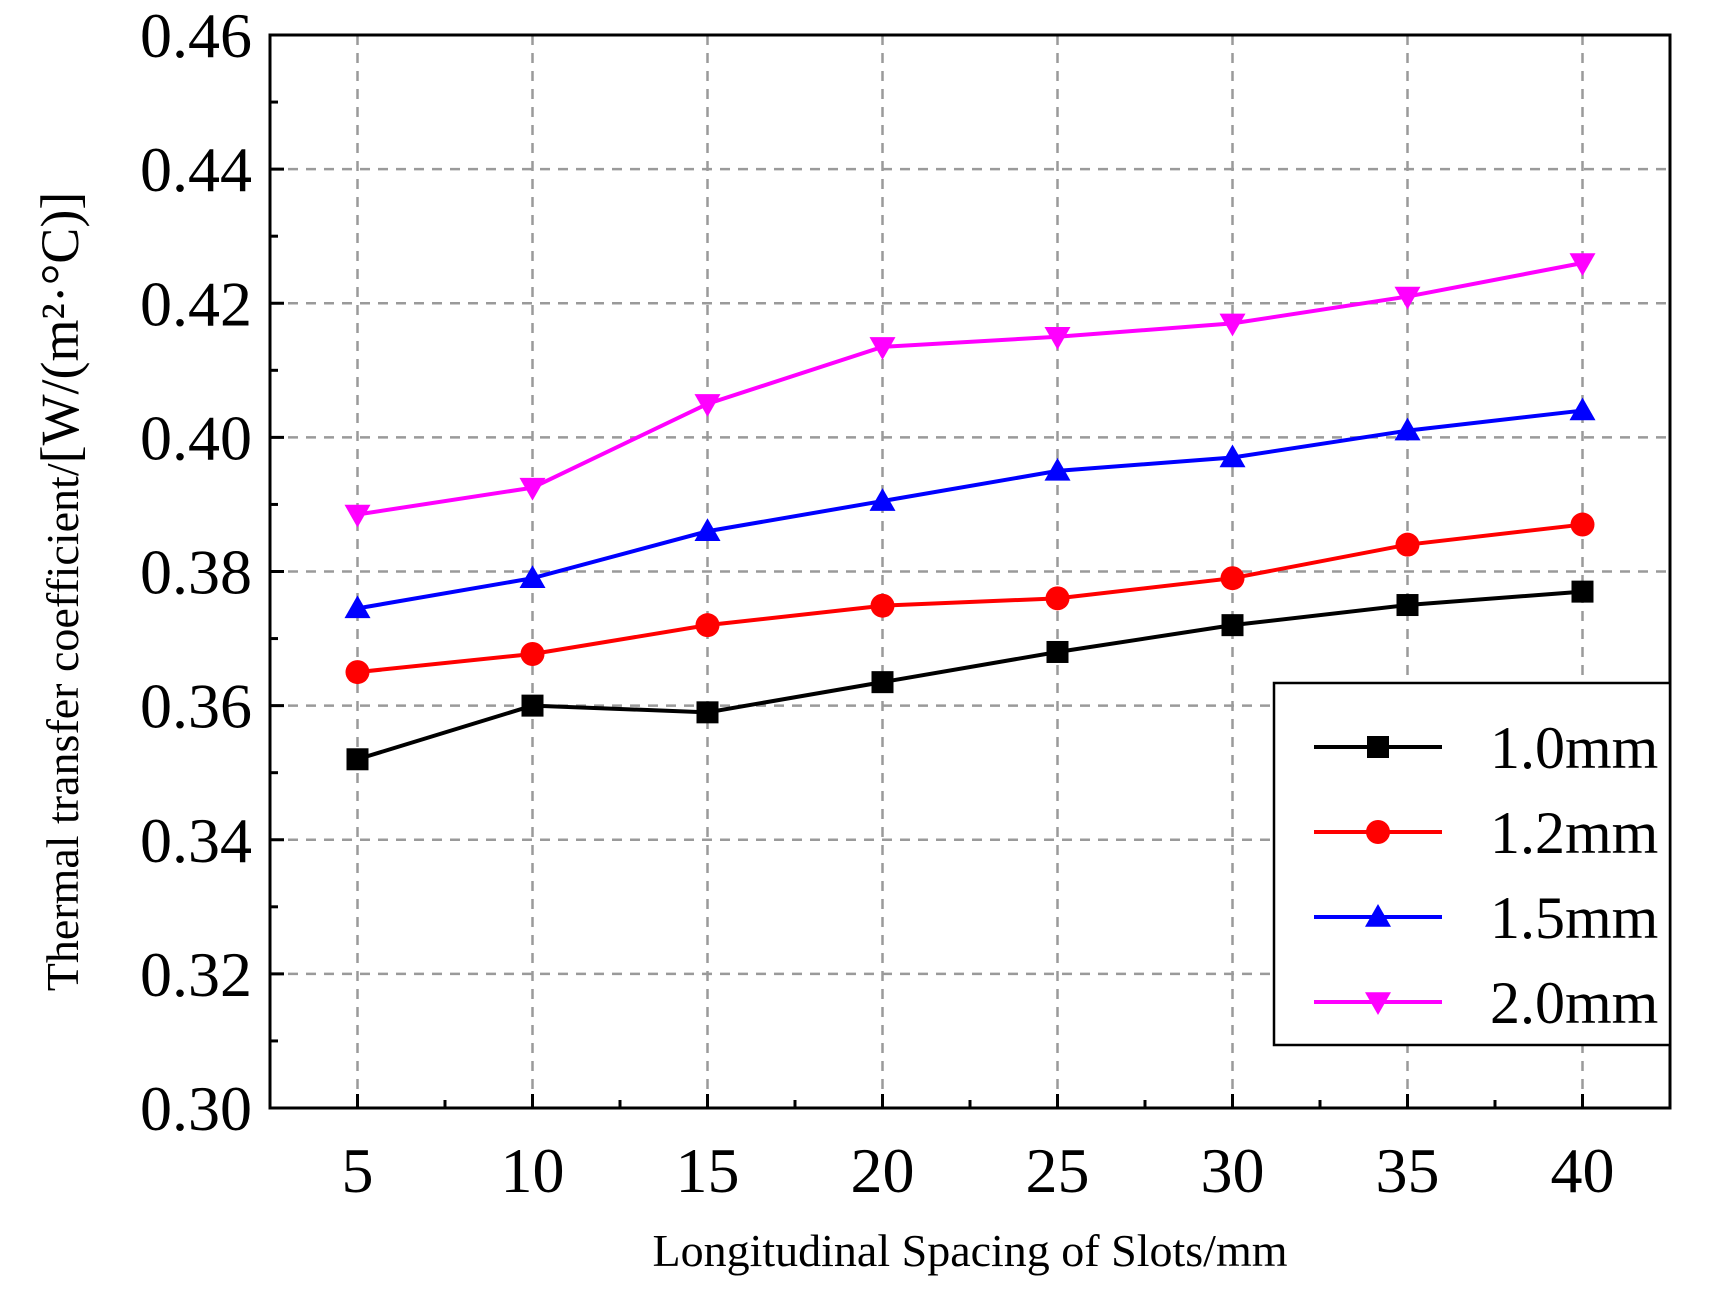 The height and width of the screenshot is (1294, 1719). What do you see at coordinates (196, 706) in the screenshot?
I see `y-tick-label: 0.36` at bounding box center [196, 706].